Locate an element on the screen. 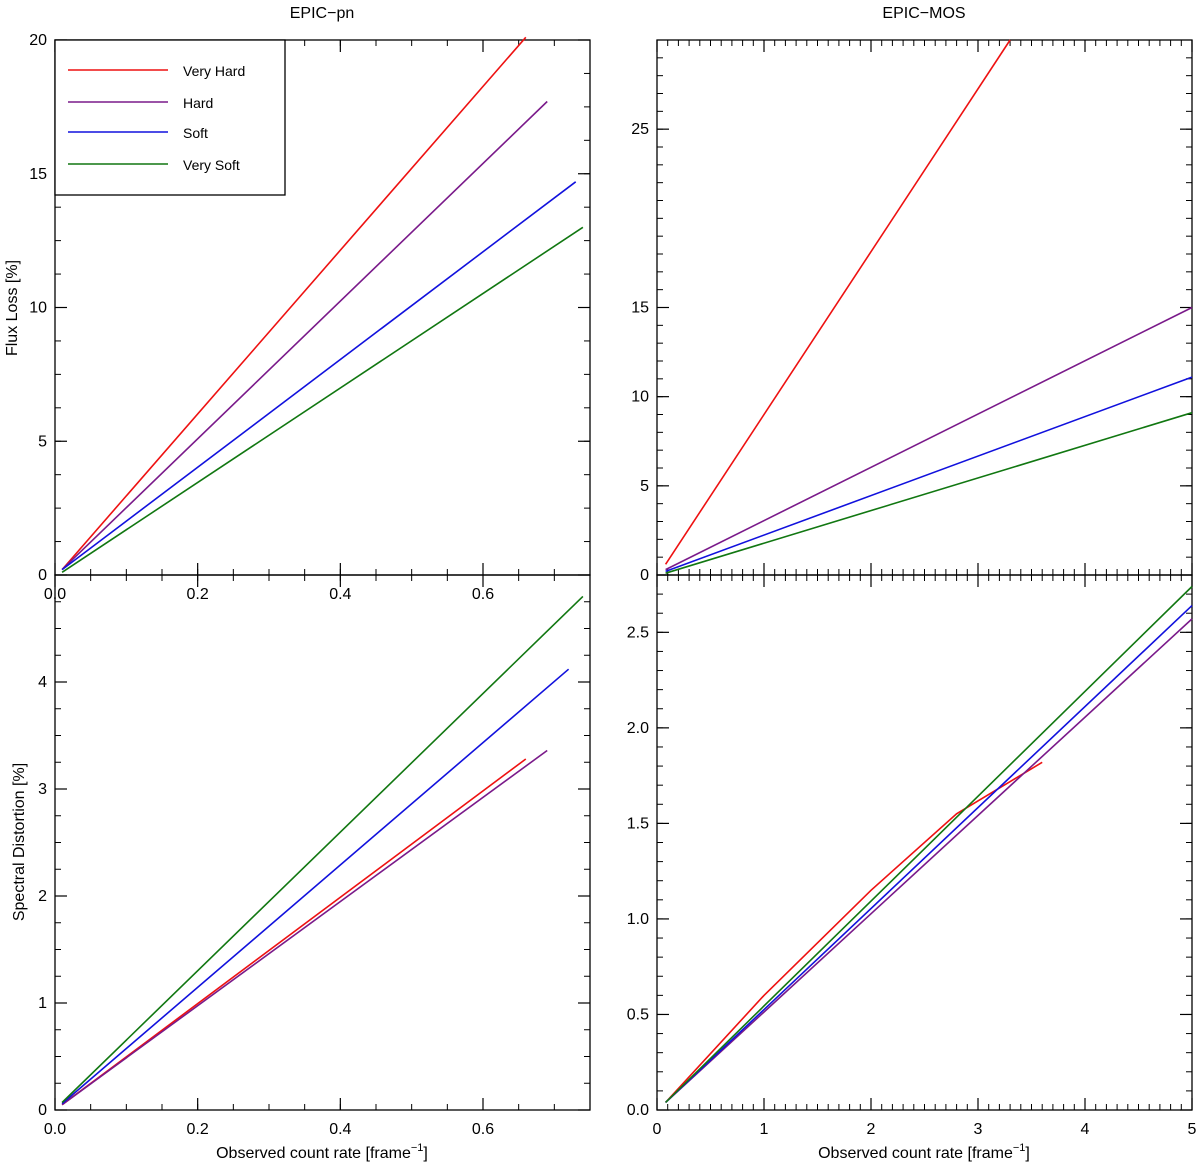 The height and width of the screenshot is (1164, 1200). xlabel-mos: Observed count rate [frame−1] is located at coordinates (924, 1152).